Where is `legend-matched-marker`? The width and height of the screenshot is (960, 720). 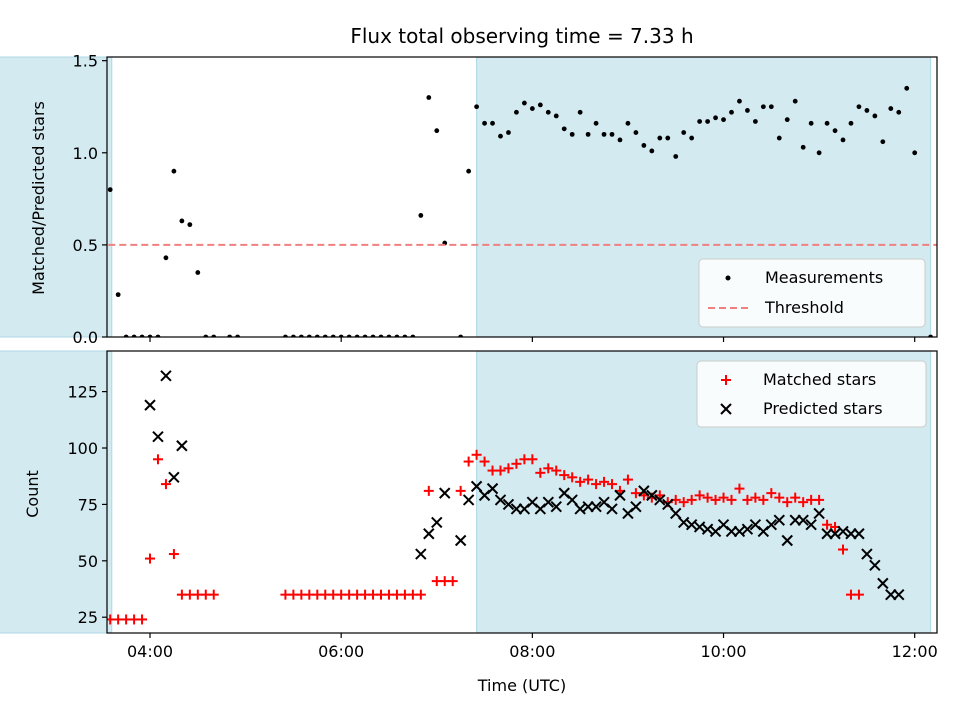
legend-matched-marker is located at coordinates (726, 380).